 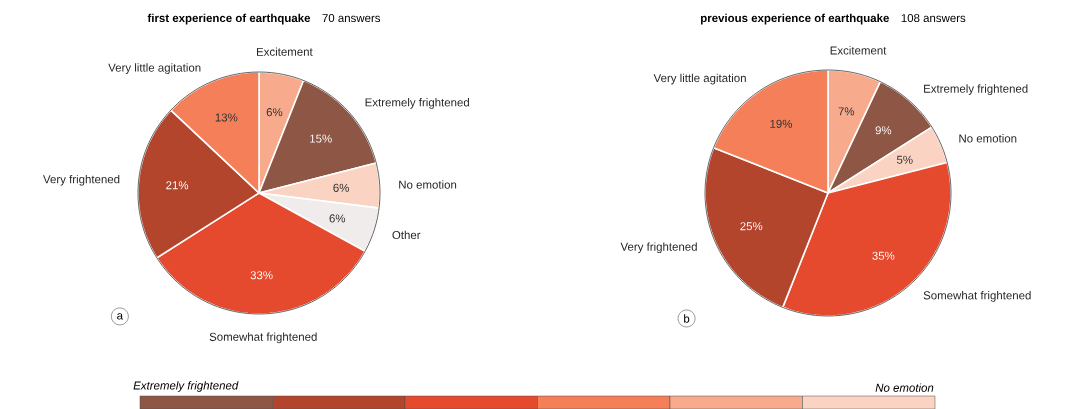 What do you see at coordinates (177, 185) in the screenshot?
I see `data-label: 21%` at bounding box center [177, 185].